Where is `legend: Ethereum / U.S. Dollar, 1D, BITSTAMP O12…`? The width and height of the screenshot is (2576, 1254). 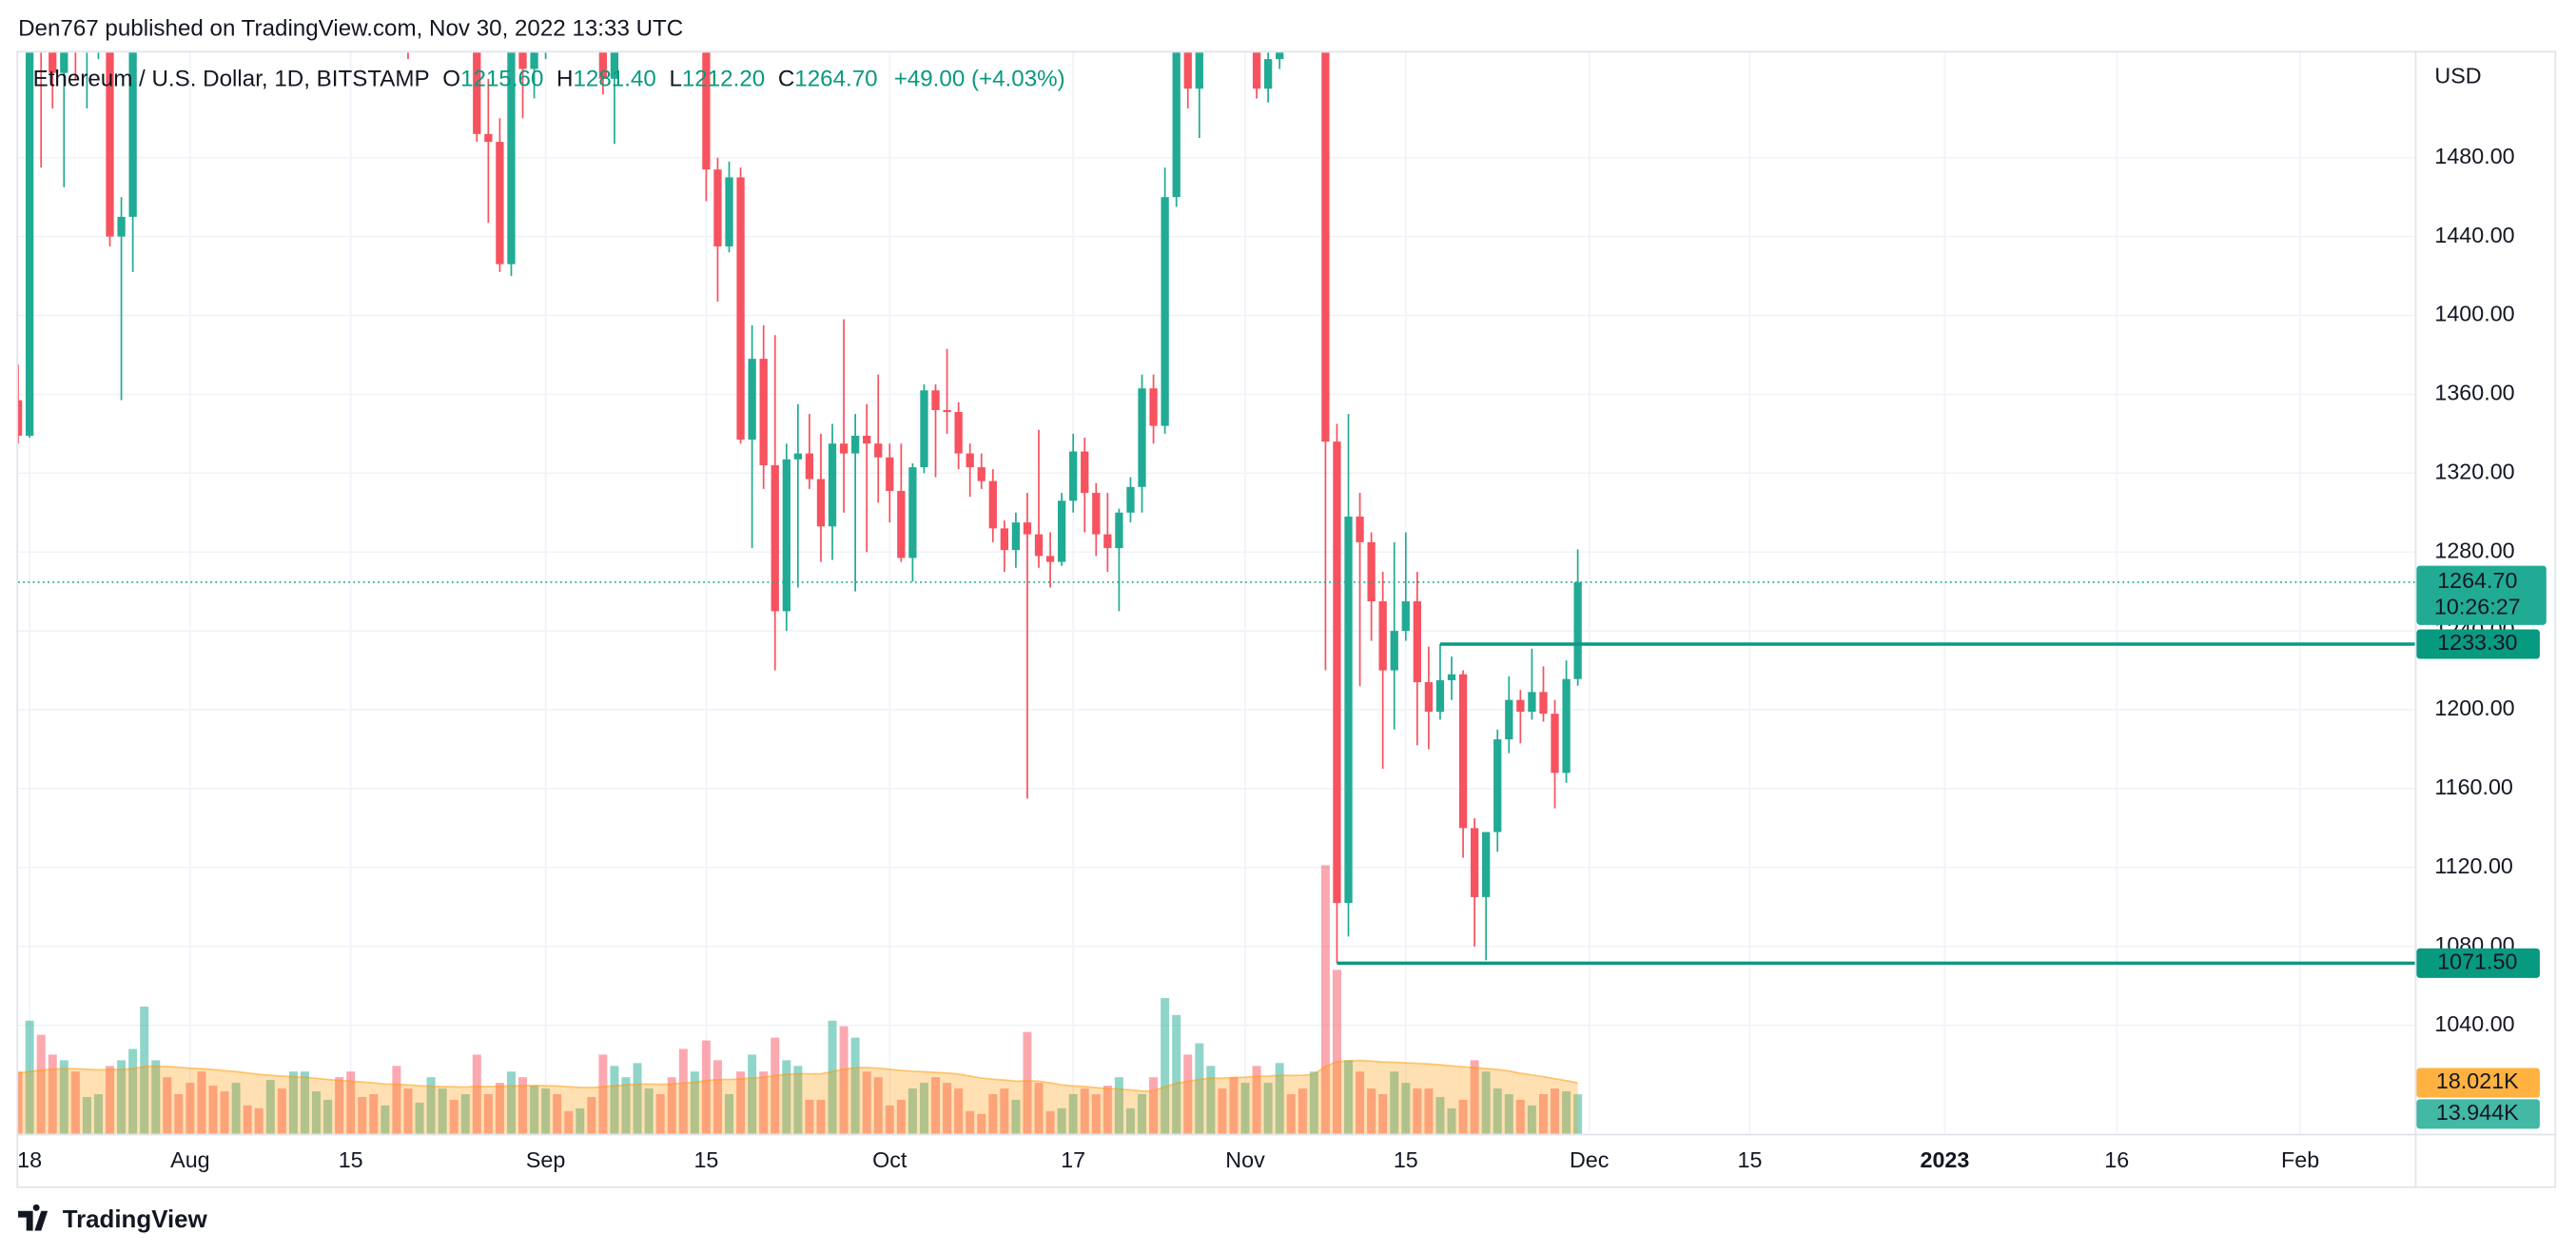
legend: Ethereum / U.S. Dollar, 1D, BITSTAMP O12… is located at coordinates (549, 79).